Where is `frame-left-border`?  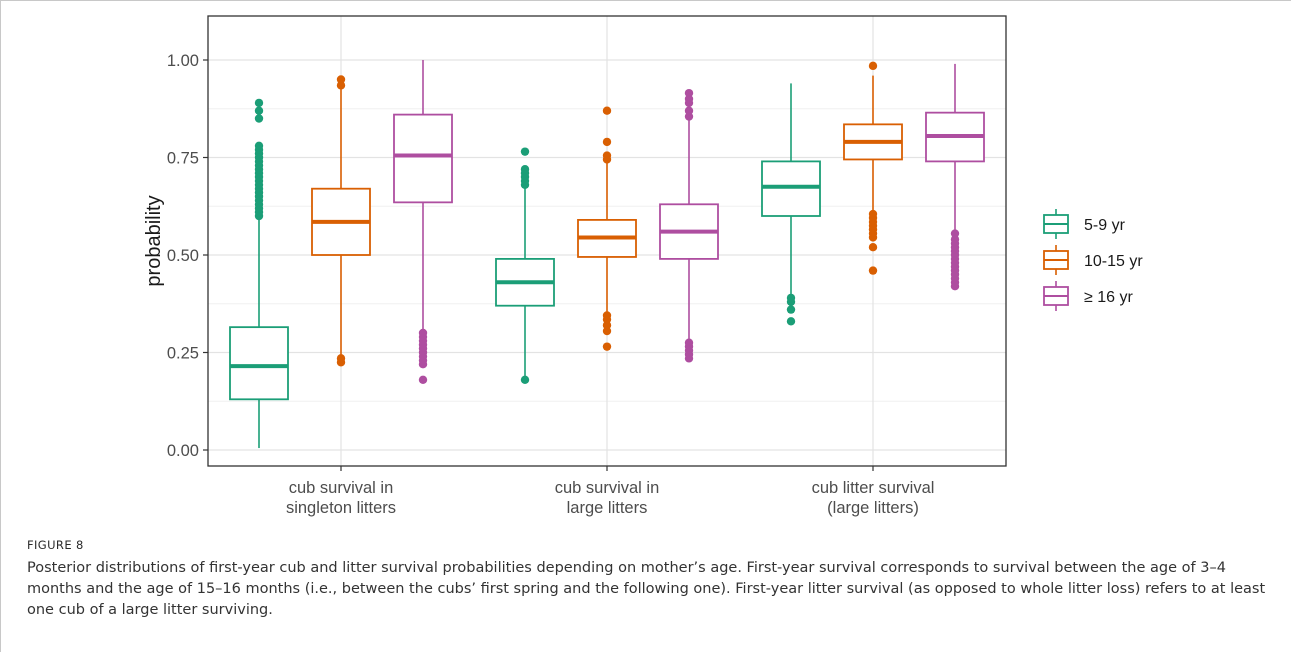
frame-left-border is located at coordinates (0, 326).